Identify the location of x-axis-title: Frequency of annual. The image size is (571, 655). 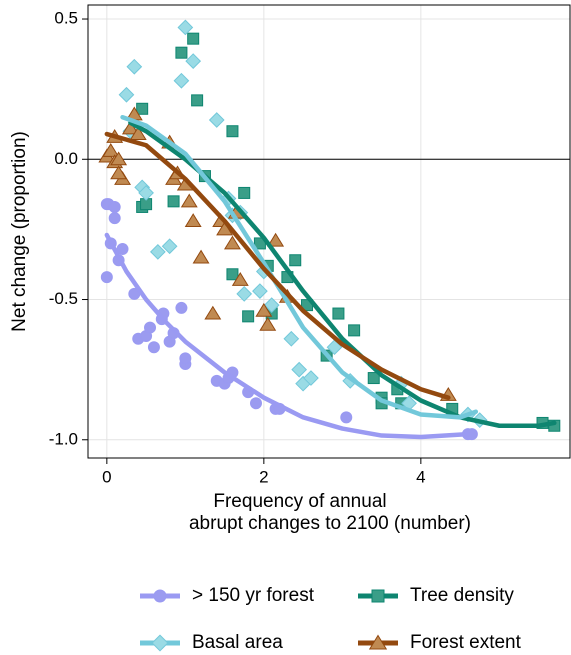
(299, 501).